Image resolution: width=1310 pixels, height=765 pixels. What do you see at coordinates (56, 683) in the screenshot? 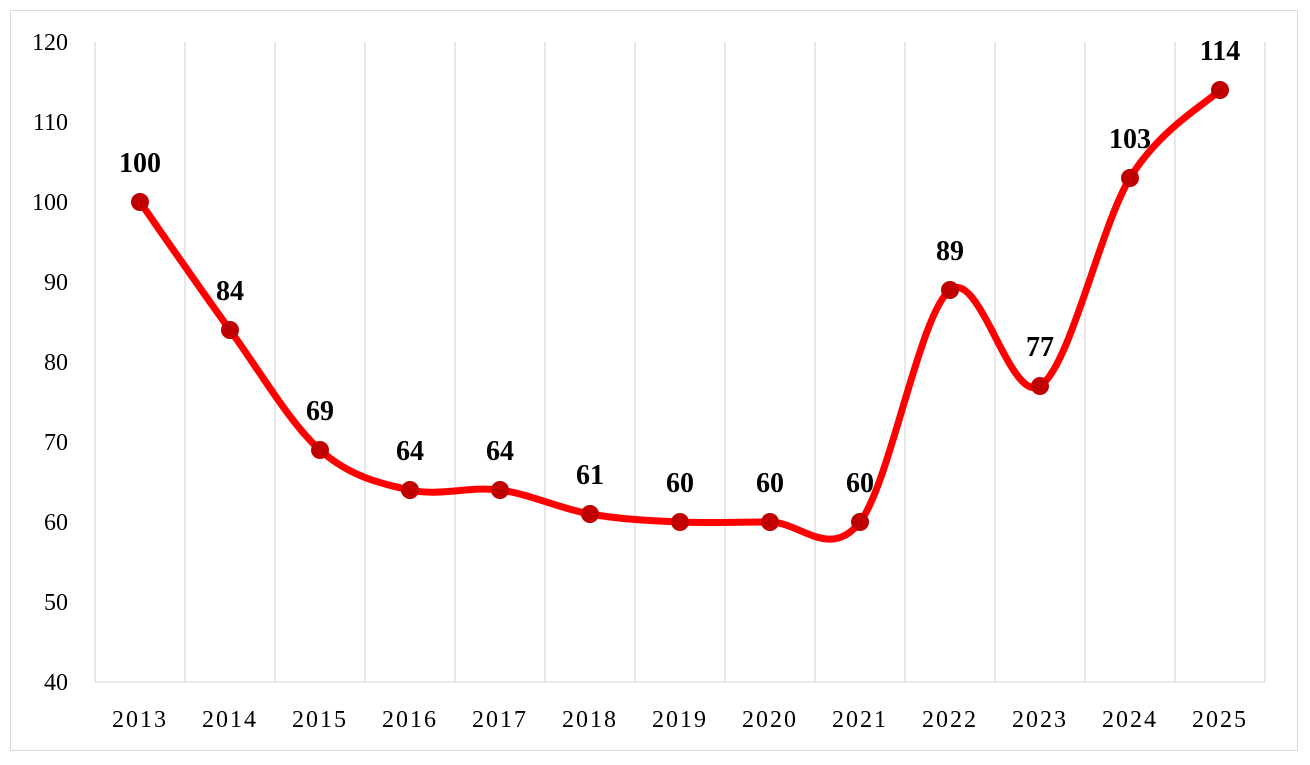
I see `y-tick-label: 40` at bounding box center [56, 683].